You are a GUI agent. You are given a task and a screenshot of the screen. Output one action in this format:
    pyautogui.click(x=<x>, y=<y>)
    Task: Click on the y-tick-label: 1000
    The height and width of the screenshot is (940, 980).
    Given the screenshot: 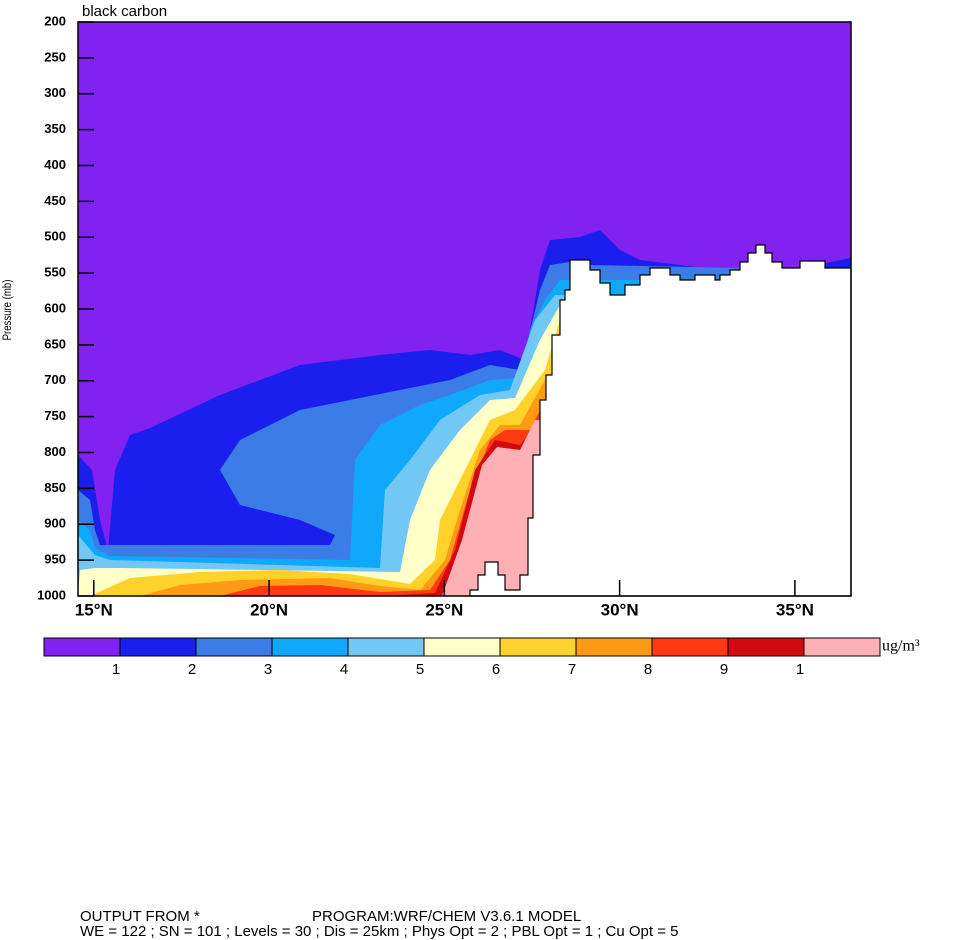 What is the action you would take?
    pyautogui.click(x=51, y=594)
    